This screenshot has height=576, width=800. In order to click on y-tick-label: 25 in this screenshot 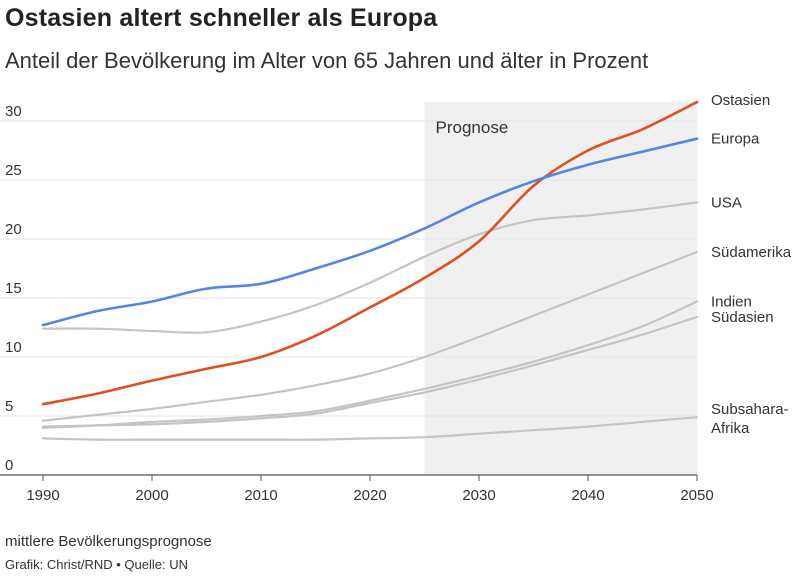, I will do `click(13, 170)`.